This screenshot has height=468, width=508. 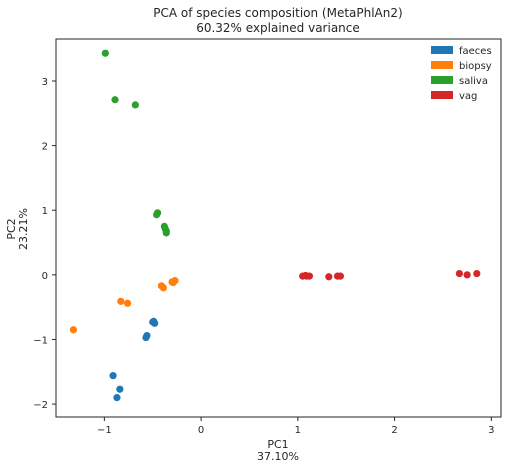 What do you see at coordinates (473, 81) in the screenshot?
I see `legend-label-saliva: saliva` at bounding box center [473, 81].